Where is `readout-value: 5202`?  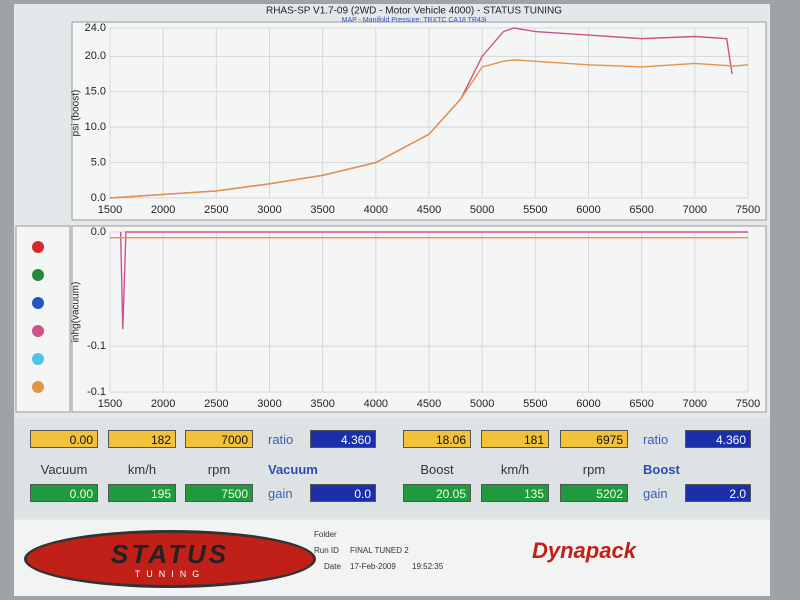
readout-value: 5202 is located at coordinates (594, 493).